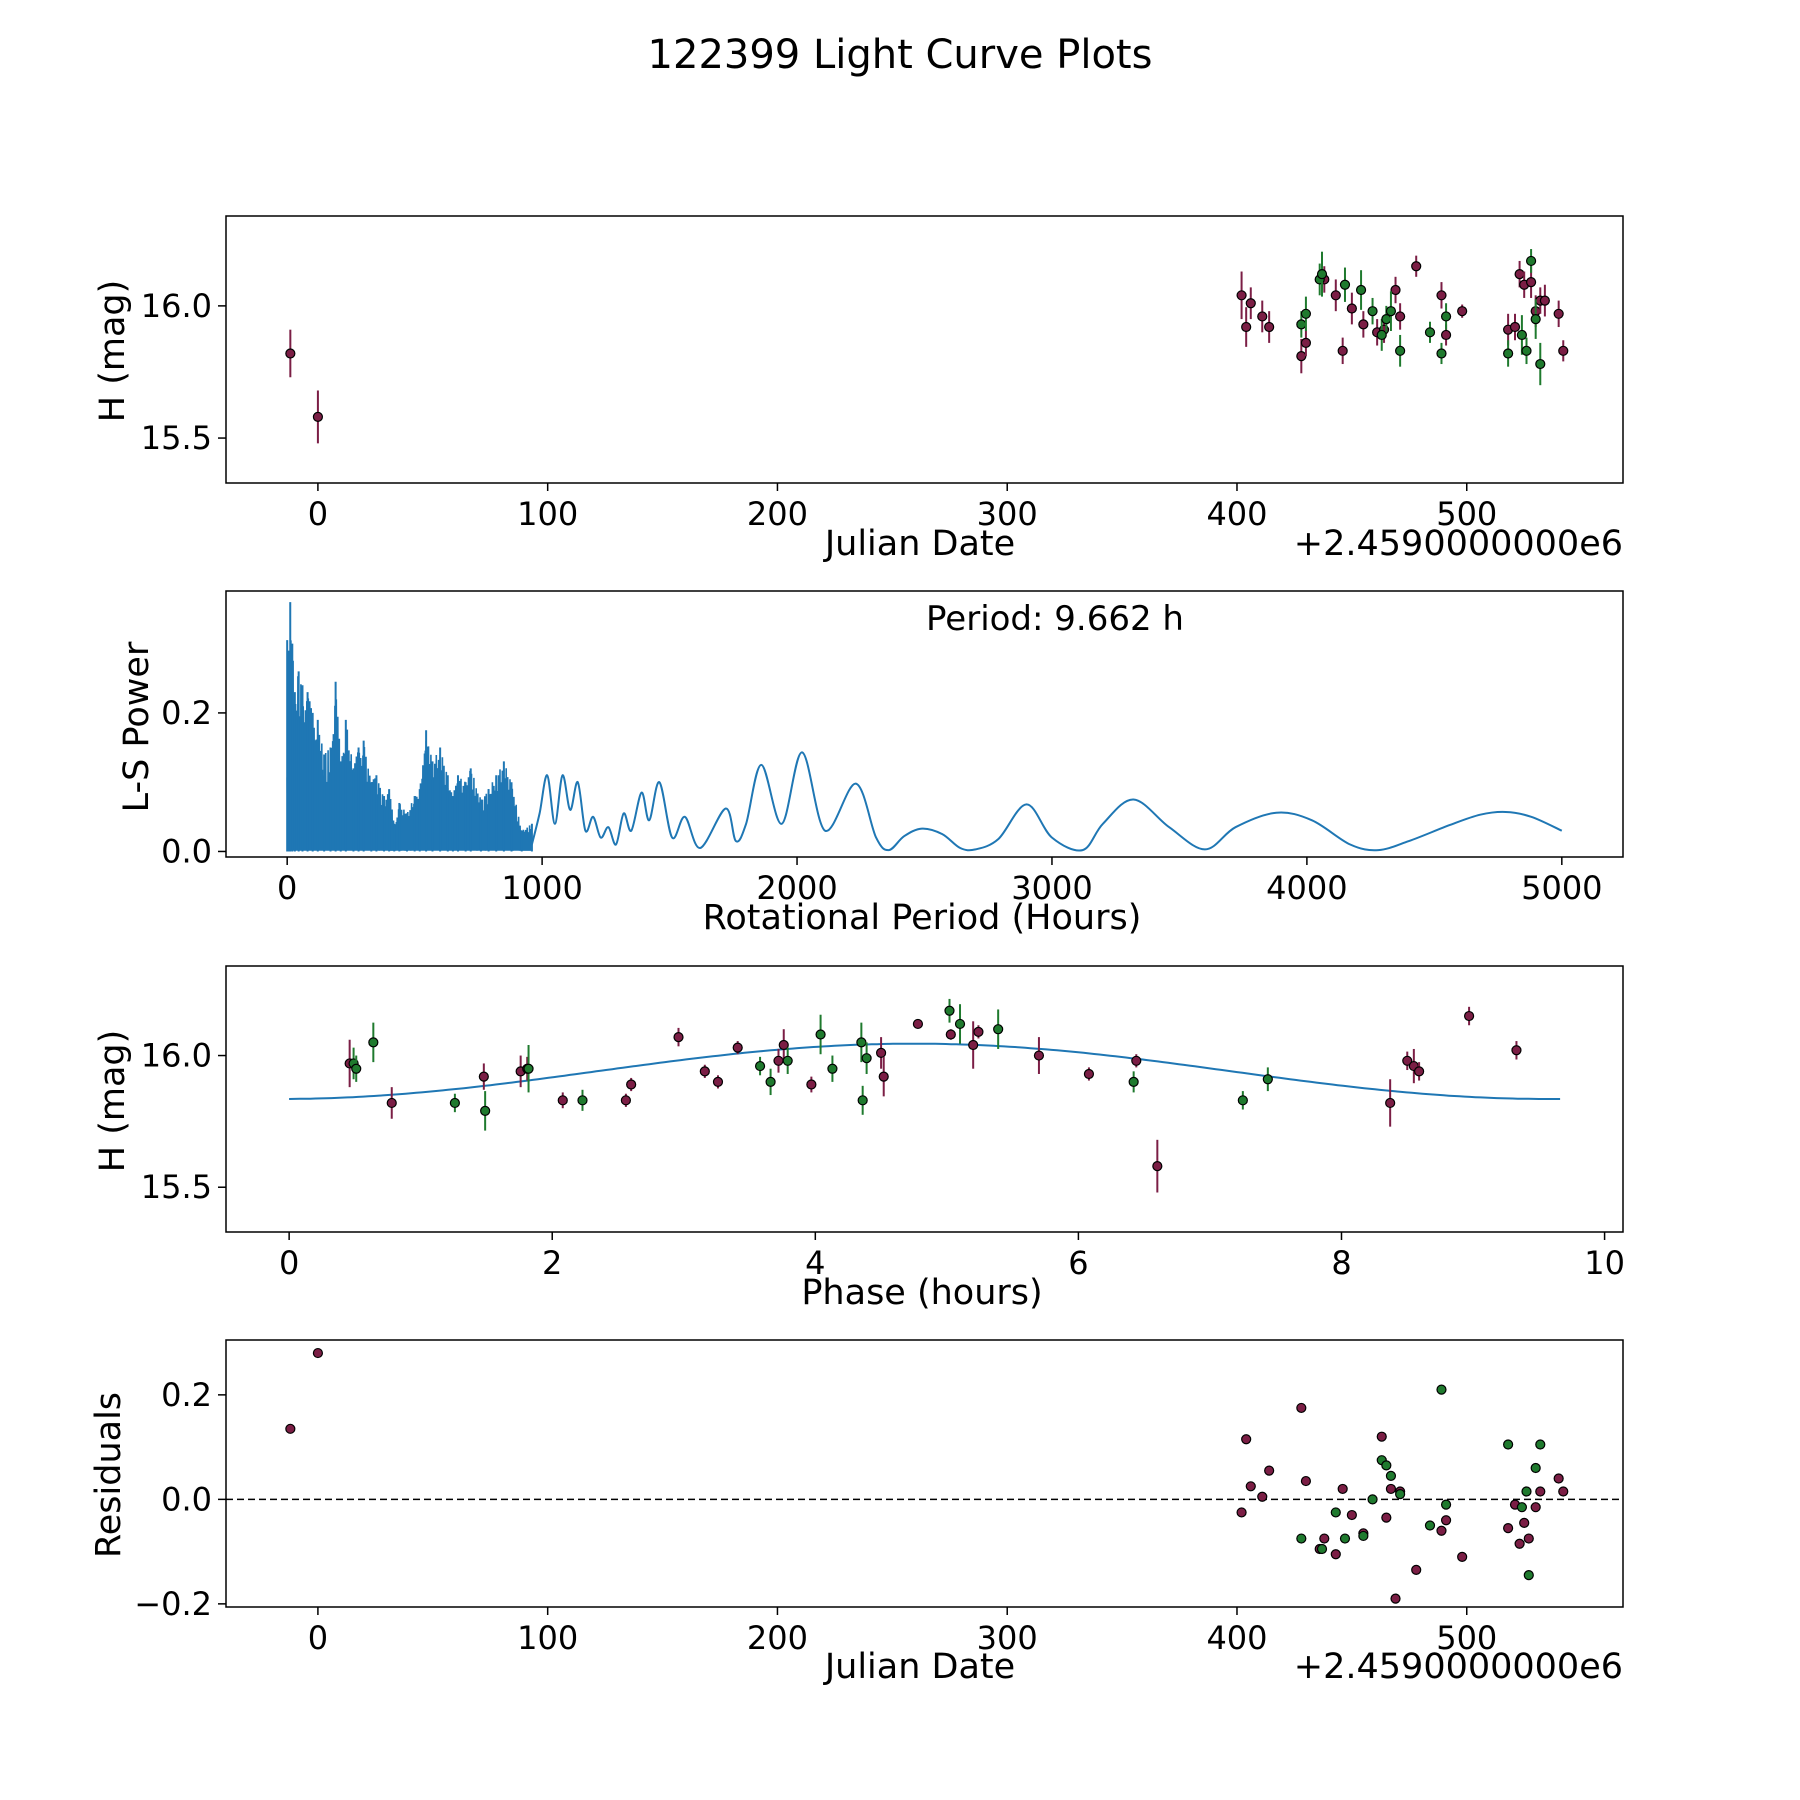  What do you see at coordinates (109, 1475) in the screenshot?
I see `residuals-ylabel: Residuals` at bounding box center [109, 1475].